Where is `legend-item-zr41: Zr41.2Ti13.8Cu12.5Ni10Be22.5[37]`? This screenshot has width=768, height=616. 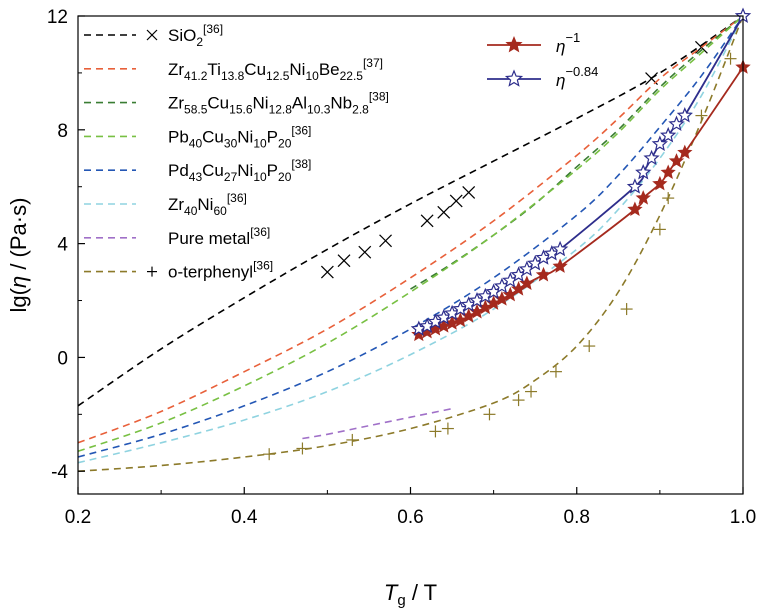 legend-item-zr41: Zr41.2Ti13.8Cu12.5Ni10Be22.5[37] is located at coordinates (233, 69).